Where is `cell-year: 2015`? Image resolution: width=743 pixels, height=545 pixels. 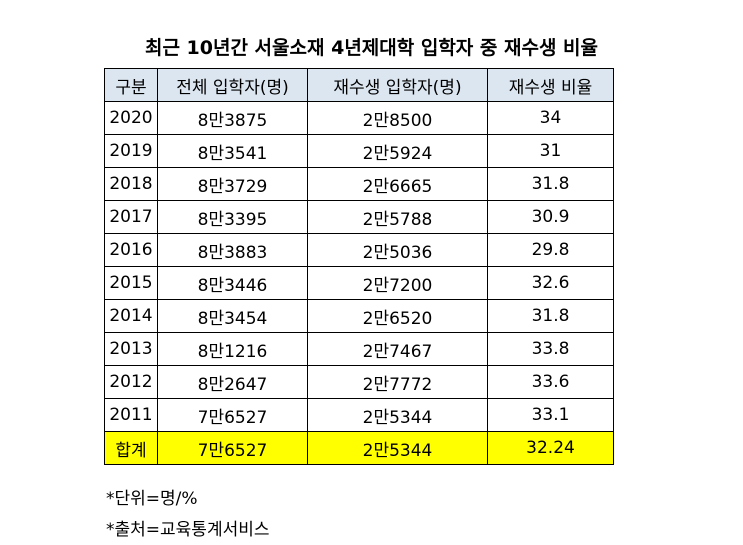 cell-year: 2015 is located at coordinates (131, 283).